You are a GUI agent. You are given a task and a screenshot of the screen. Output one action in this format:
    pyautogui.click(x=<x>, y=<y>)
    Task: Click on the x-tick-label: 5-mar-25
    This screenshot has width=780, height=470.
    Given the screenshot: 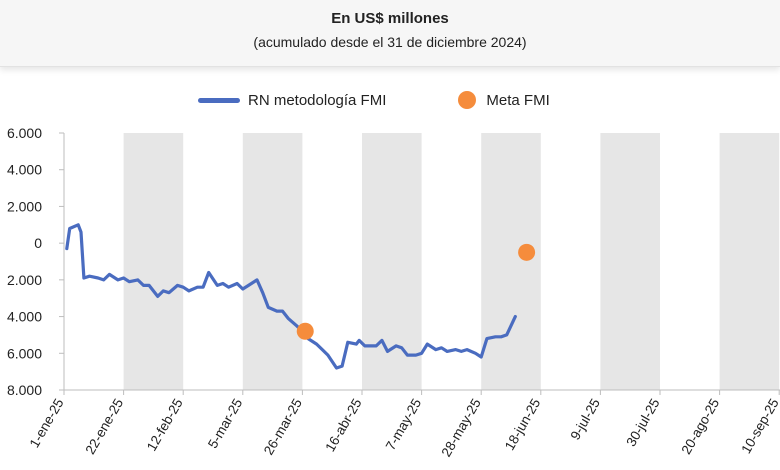 What is the action you would take?
    pyautogui.click(x=225, y=423)
    